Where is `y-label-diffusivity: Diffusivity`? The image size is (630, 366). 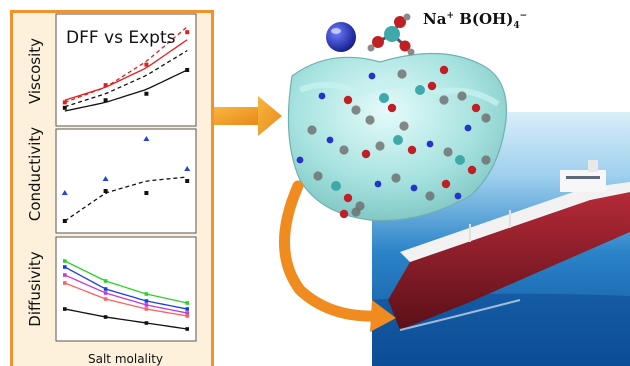 y-label-diffusivity: Diffusivity is located at coordinates (35, 289).